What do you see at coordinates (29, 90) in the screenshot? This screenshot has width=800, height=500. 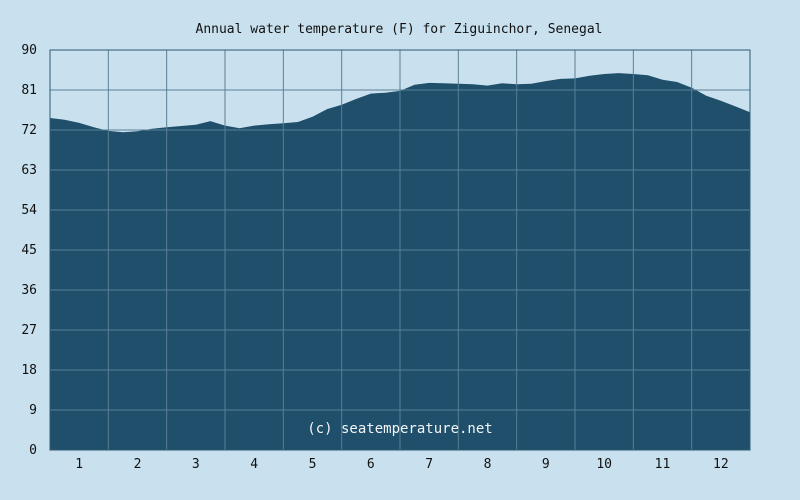 I see `y-tick-label: 81` at bounding box center [29, 90].